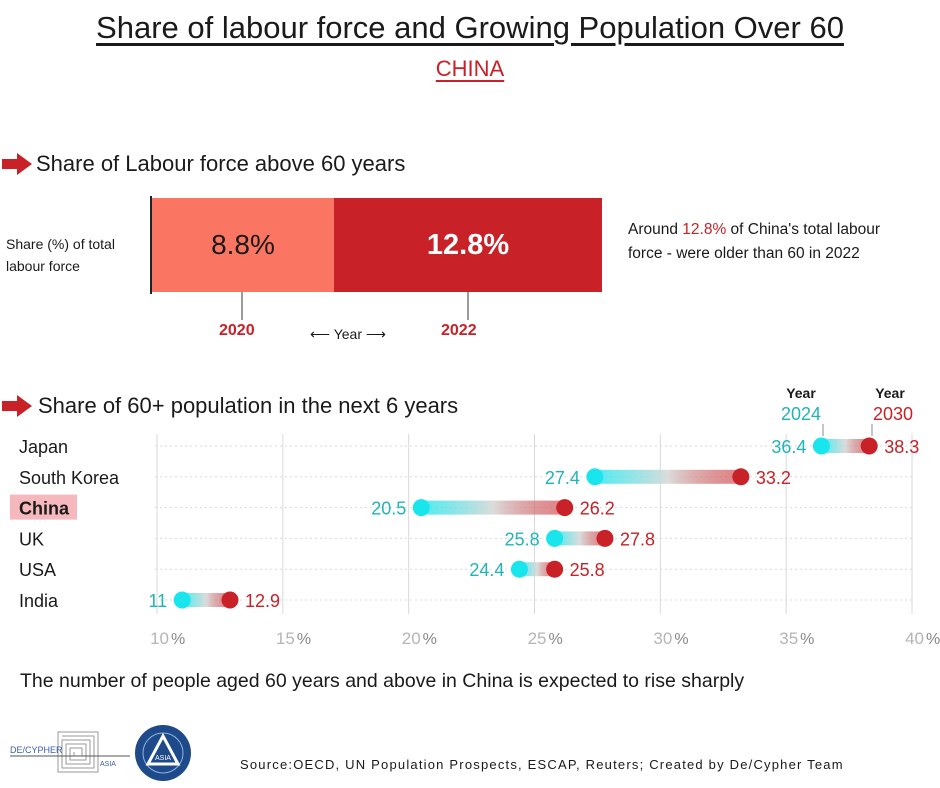 The height and width of the screenshot is (788, 940). I want to click on bar-2022-value-label: 12.8%, so click(468, 244).